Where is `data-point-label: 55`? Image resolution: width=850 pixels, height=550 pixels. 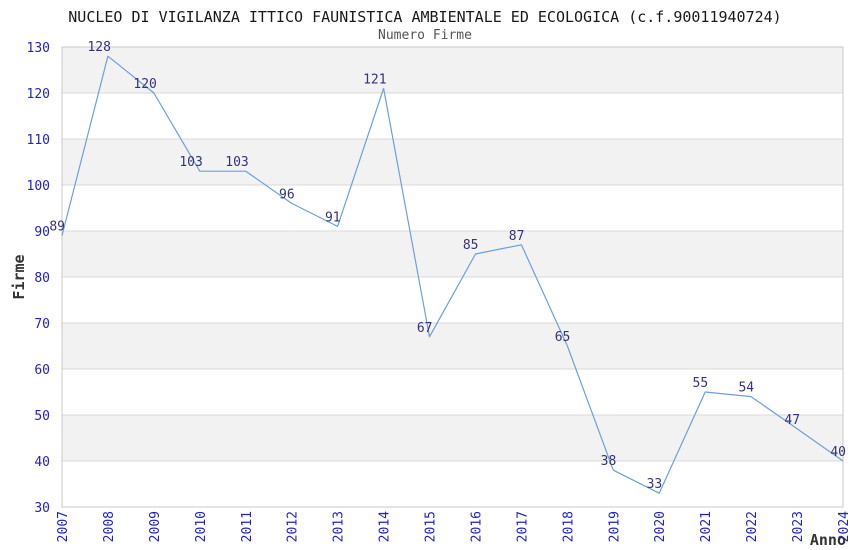
data-point-label: 55 is located at coordinates (701, 383).